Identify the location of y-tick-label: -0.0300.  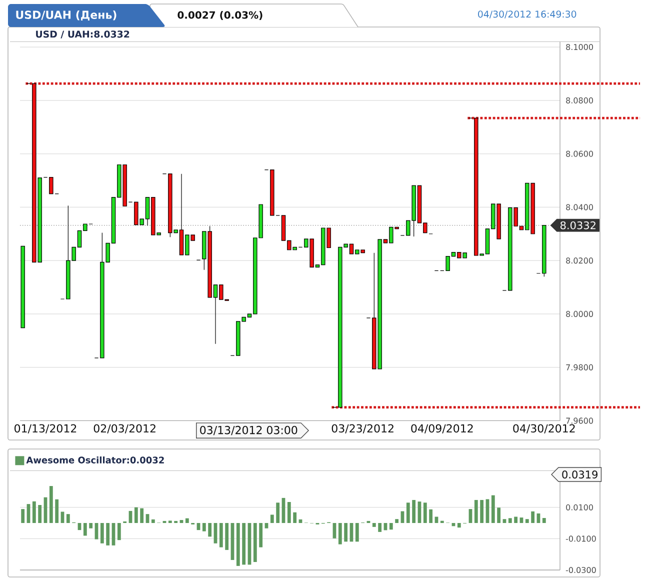
(581, 570).